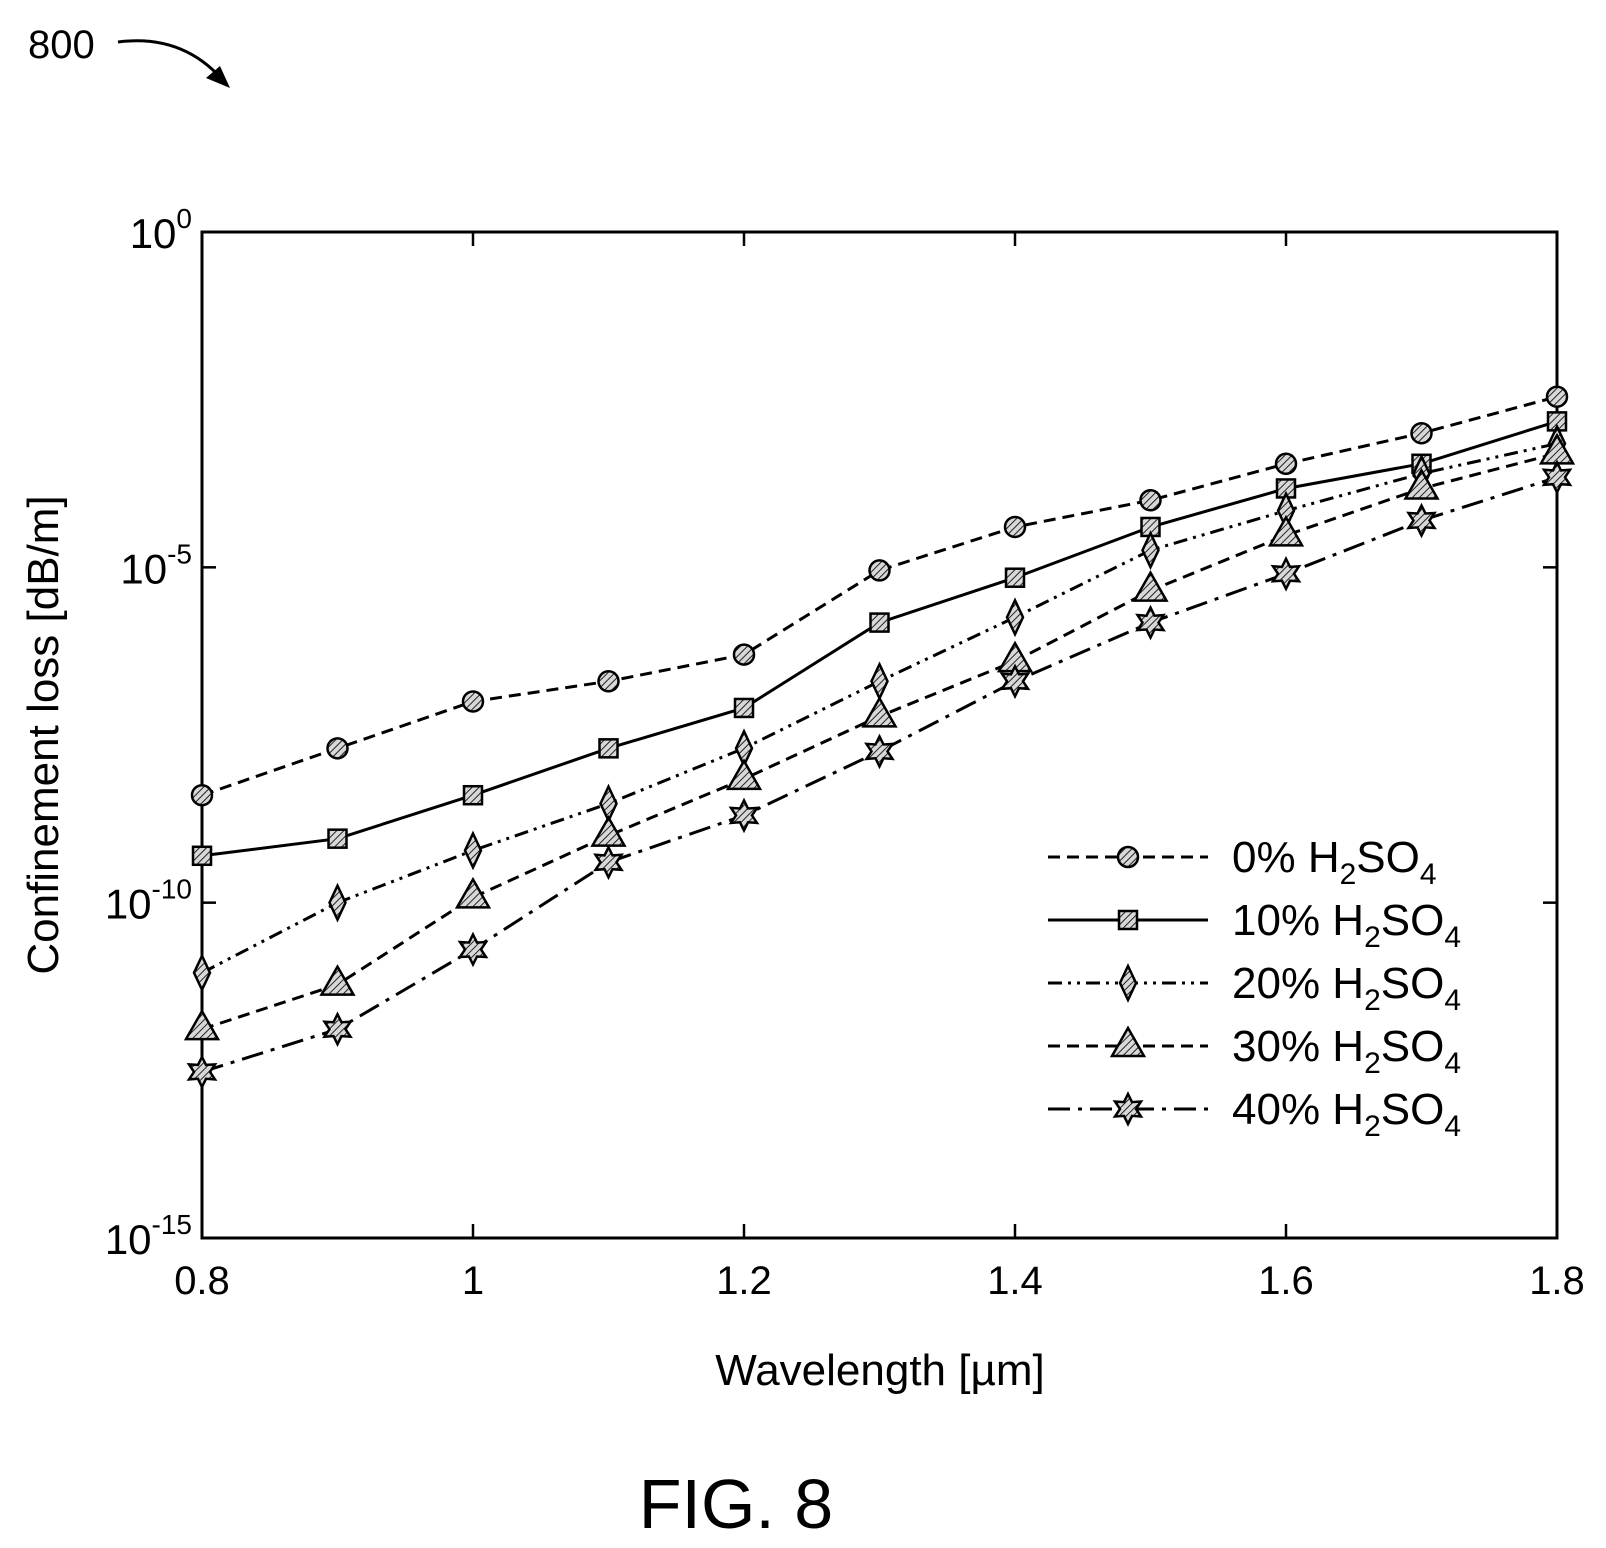 The width and height of the screenshot is (1606, 1548). I want to click on legend-marker-triangle, so click(1128, 1041).